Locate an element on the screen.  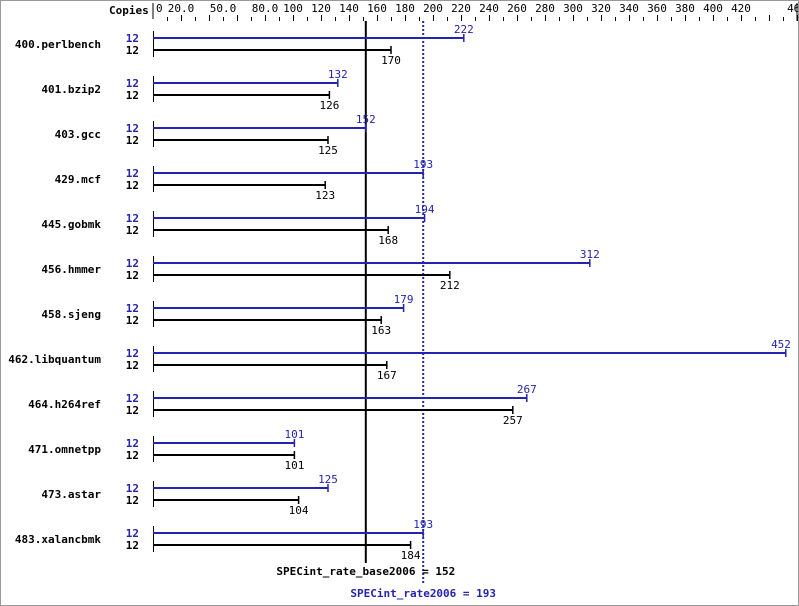
tick-label: 20.0 is located at coordinates (181, 8).